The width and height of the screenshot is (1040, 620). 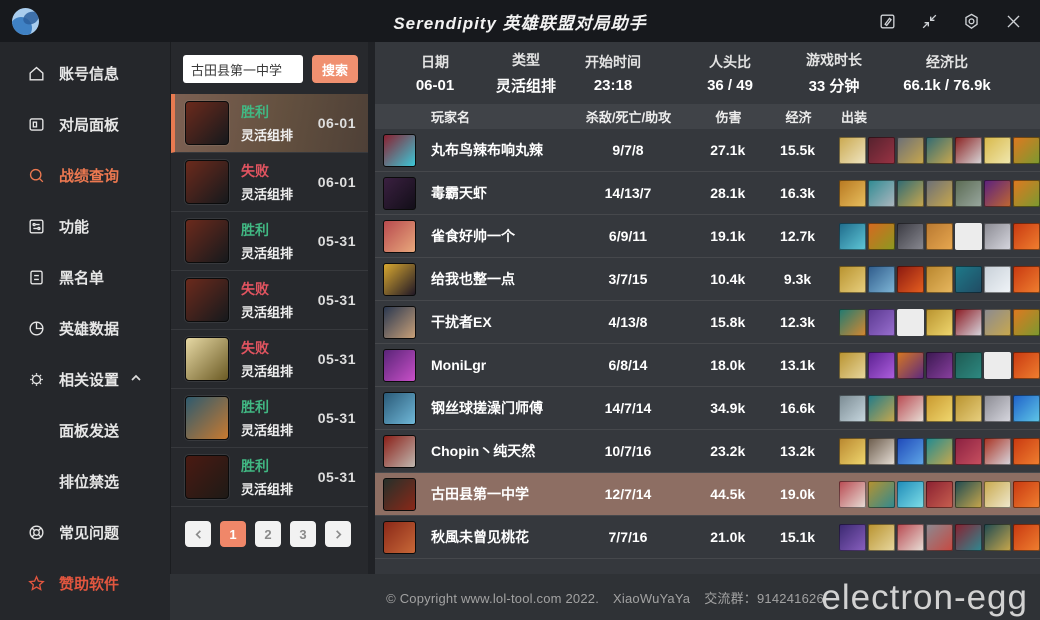 I want to click on player-damage: 19.1k, so click(x=728, y=236).